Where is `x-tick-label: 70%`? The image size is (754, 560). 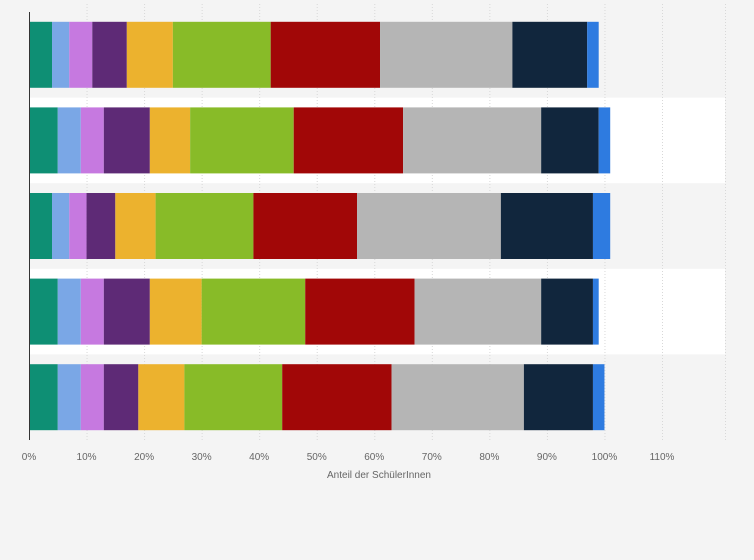
x-tick-label: 70% is located at coordinates (432, 457).